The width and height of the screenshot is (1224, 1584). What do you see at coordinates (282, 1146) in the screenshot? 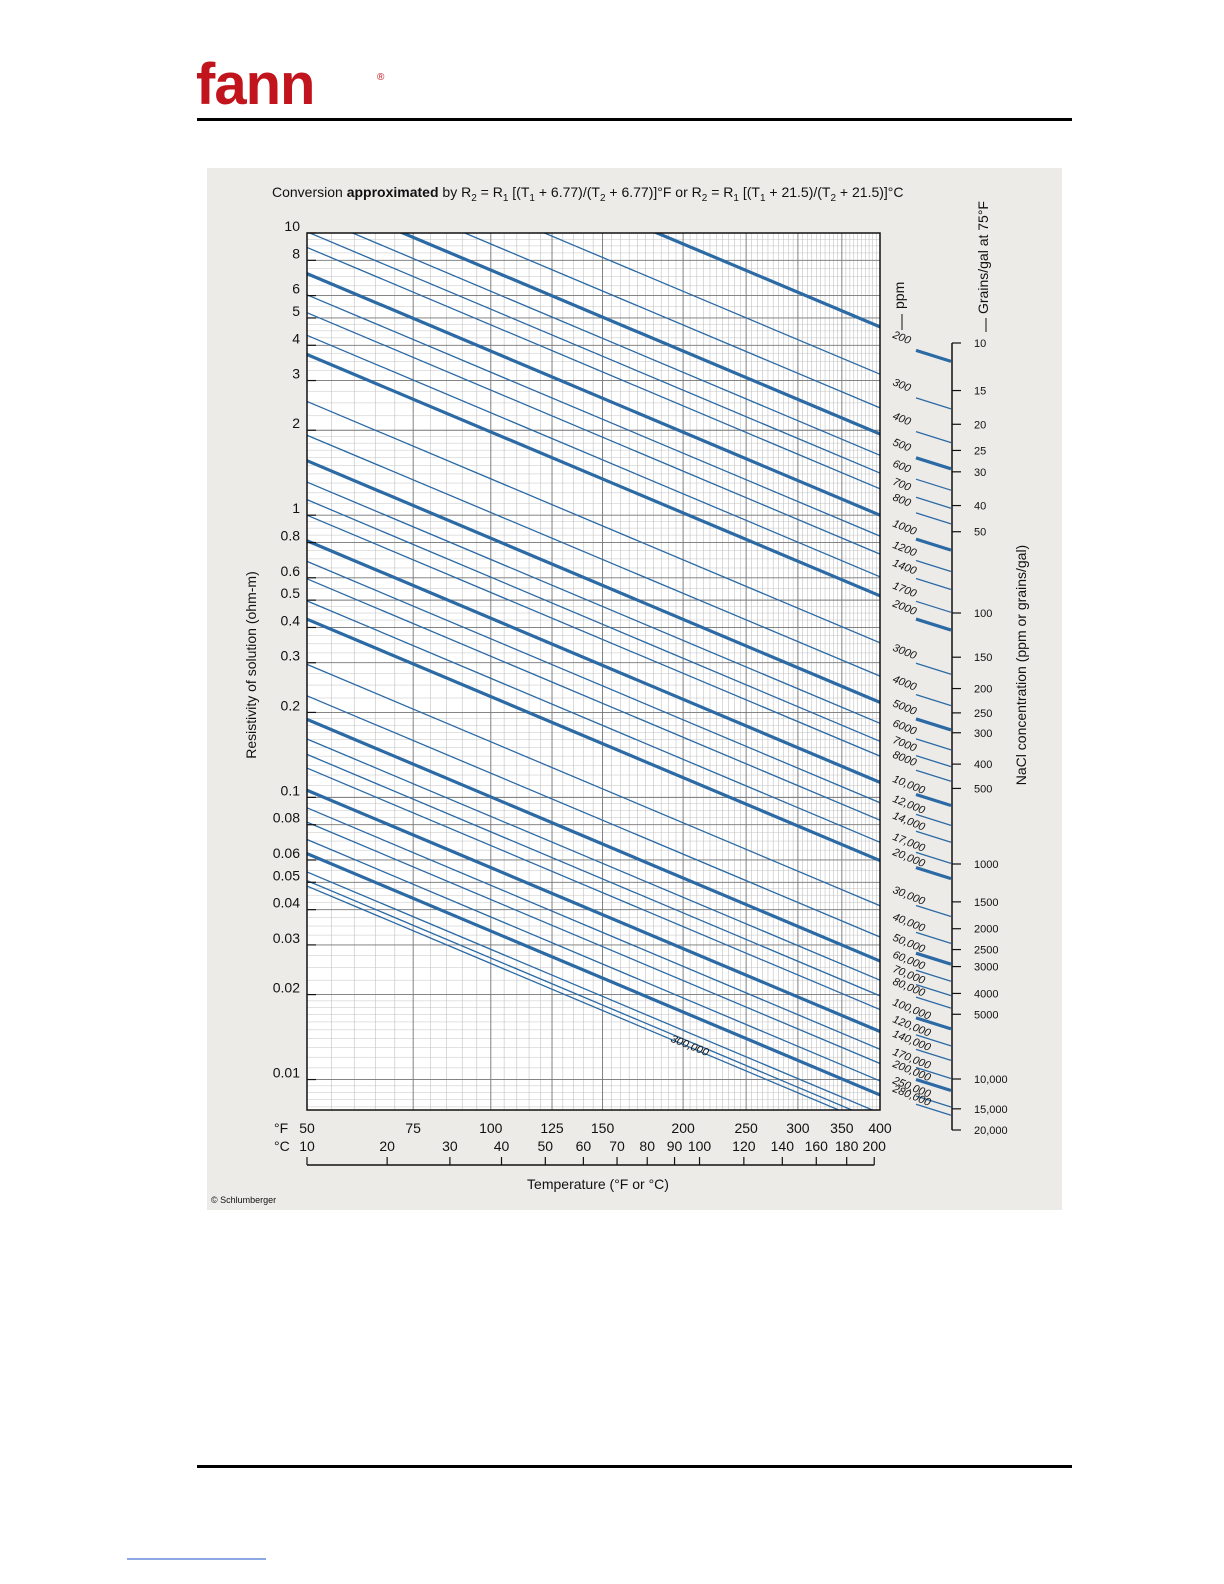
I see `celsius-unit: °C` at bounding box center [282, 1146].